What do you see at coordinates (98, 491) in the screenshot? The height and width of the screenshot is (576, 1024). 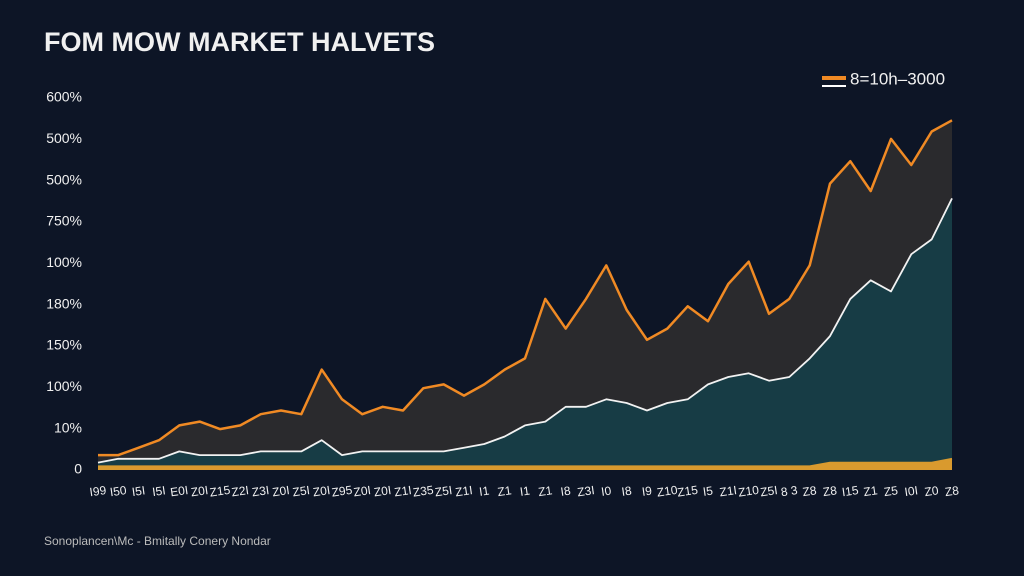 I see `x-tick-label: I99` at bounding box center [98, 491].